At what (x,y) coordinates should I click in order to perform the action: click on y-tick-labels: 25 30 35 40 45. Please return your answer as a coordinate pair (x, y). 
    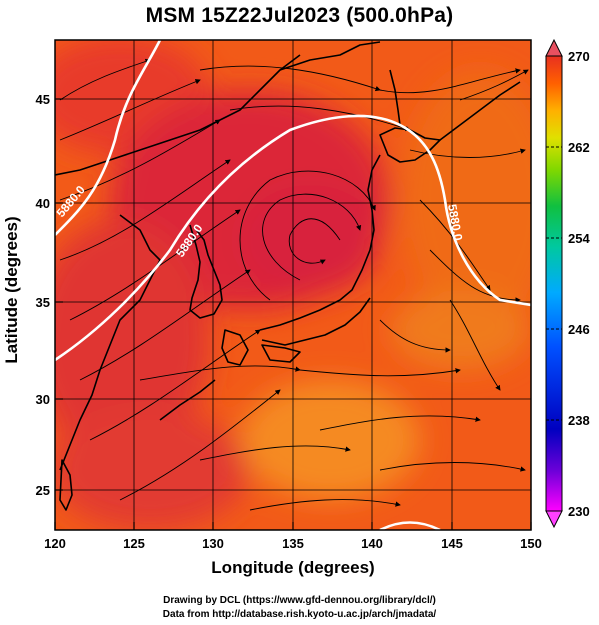
    Looking at the image, I should click on (43, 295).